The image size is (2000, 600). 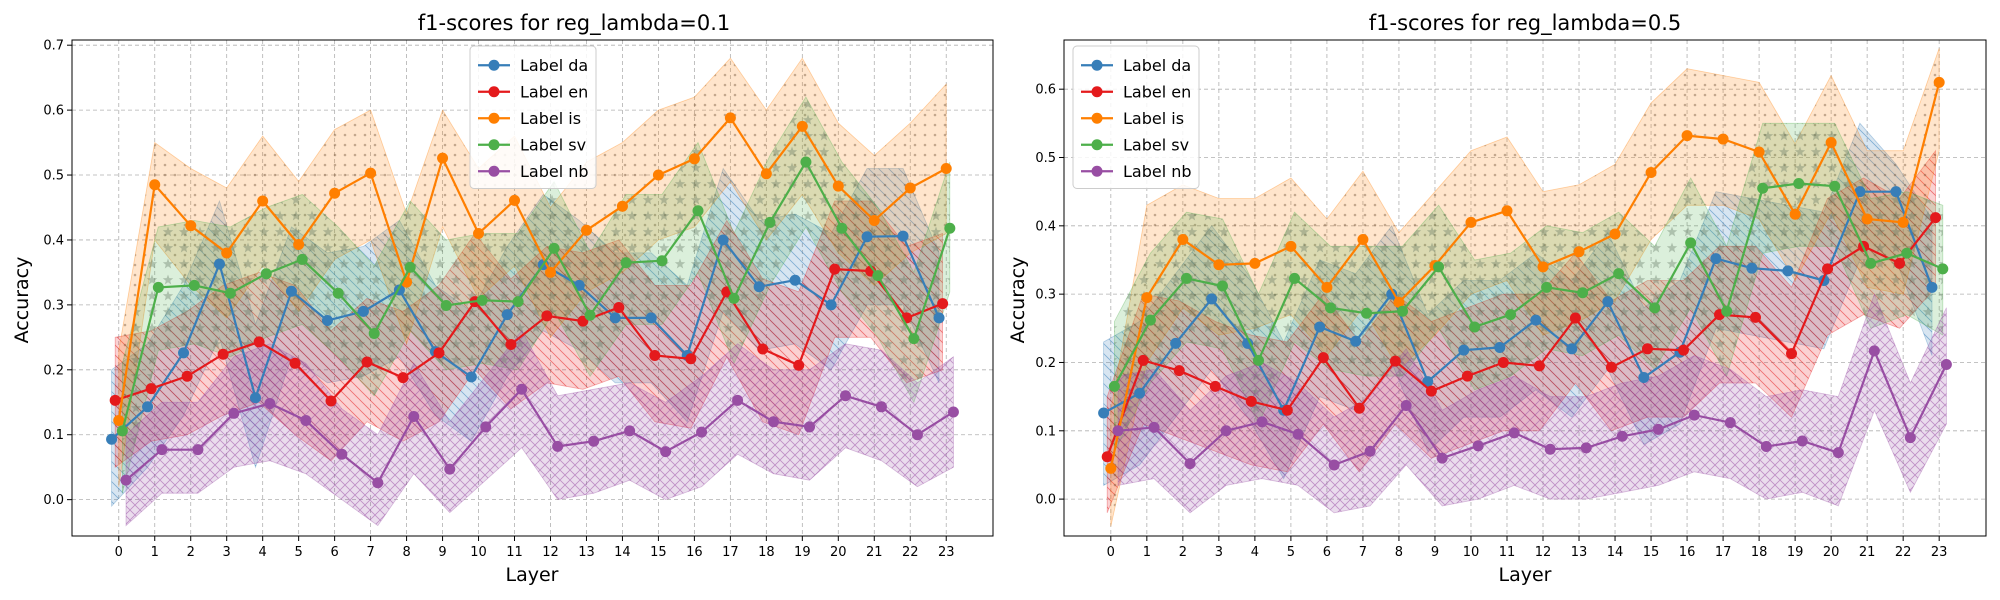 I want to click on y-ticks: 0.0 0.1 0.2 0.3 0.4 0.5 0.6 0.7, so click(x=57, y=273).